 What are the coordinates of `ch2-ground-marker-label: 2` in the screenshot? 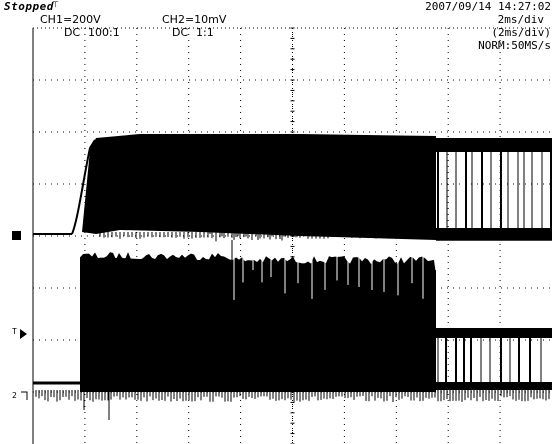 It's located at (14, 395).